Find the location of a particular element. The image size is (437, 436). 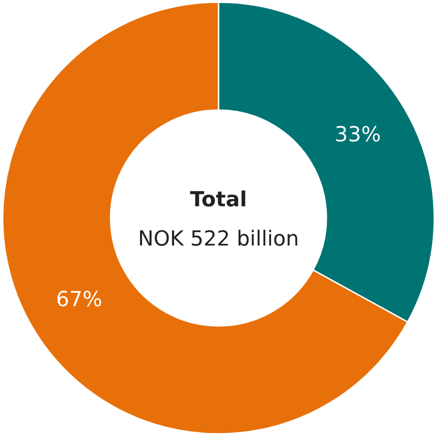

data-label: 33% is located at coordinates (358, 134).